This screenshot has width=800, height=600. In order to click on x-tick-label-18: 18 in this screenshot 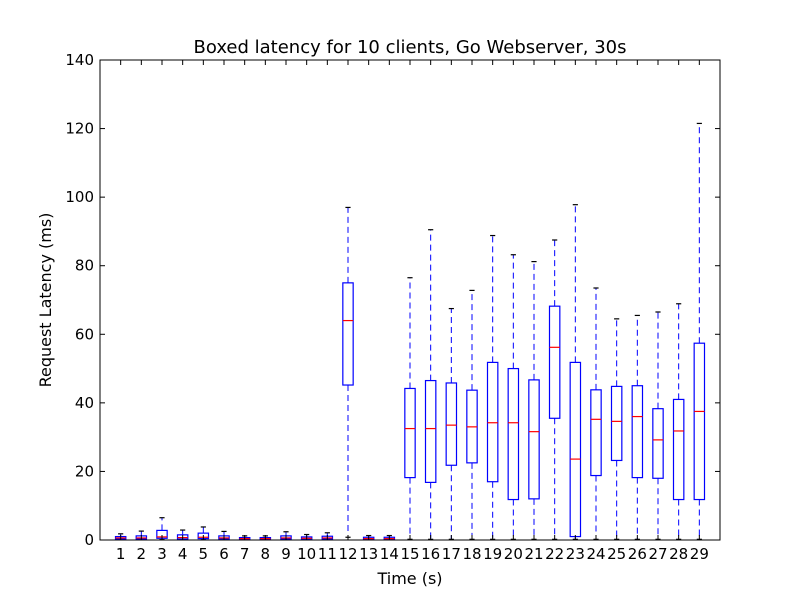, I will do `click(471, 554)`.